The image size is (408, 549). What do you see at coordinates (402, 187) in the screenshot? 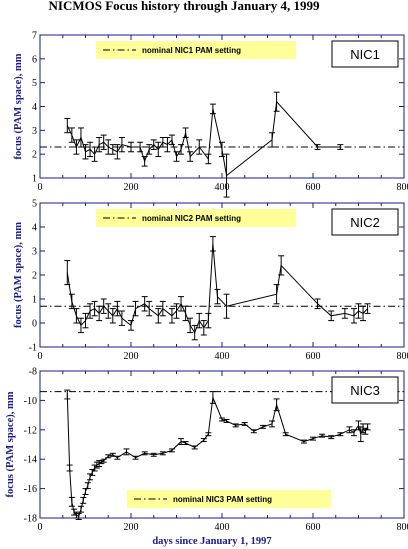
I see `x-tick-label: 800` at bounding box center [402, 187].